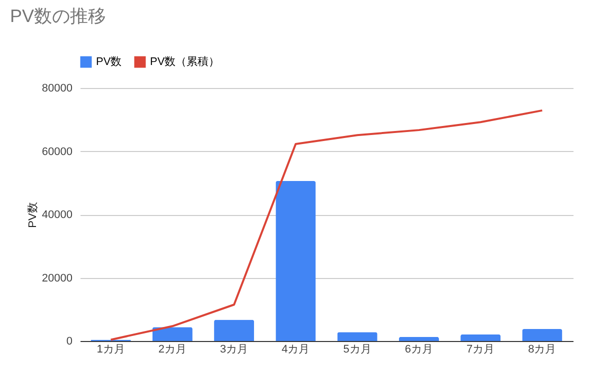 Image resolution: width=595 pixels, height=368 pixels. Describe the element at coordinates (418, 350) in the screenshot. I see `x-tick-label: 6カ月` at that location.